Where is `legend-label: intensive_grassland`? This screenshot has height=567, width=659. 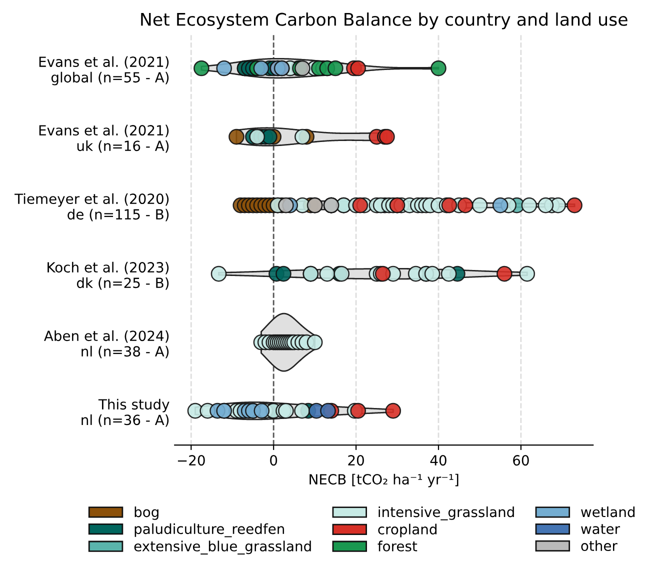 legend-label: intensive_grassland is located at coordinates (446, 513).